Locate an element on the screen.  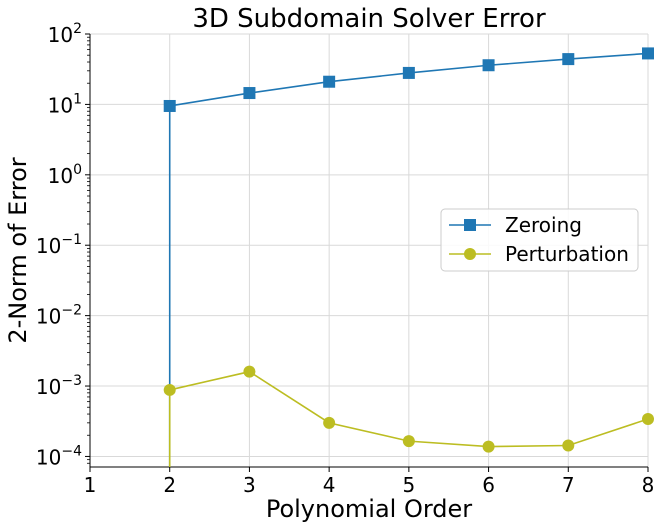
legend-label: Zeroing is located at coordinates (543, 225).